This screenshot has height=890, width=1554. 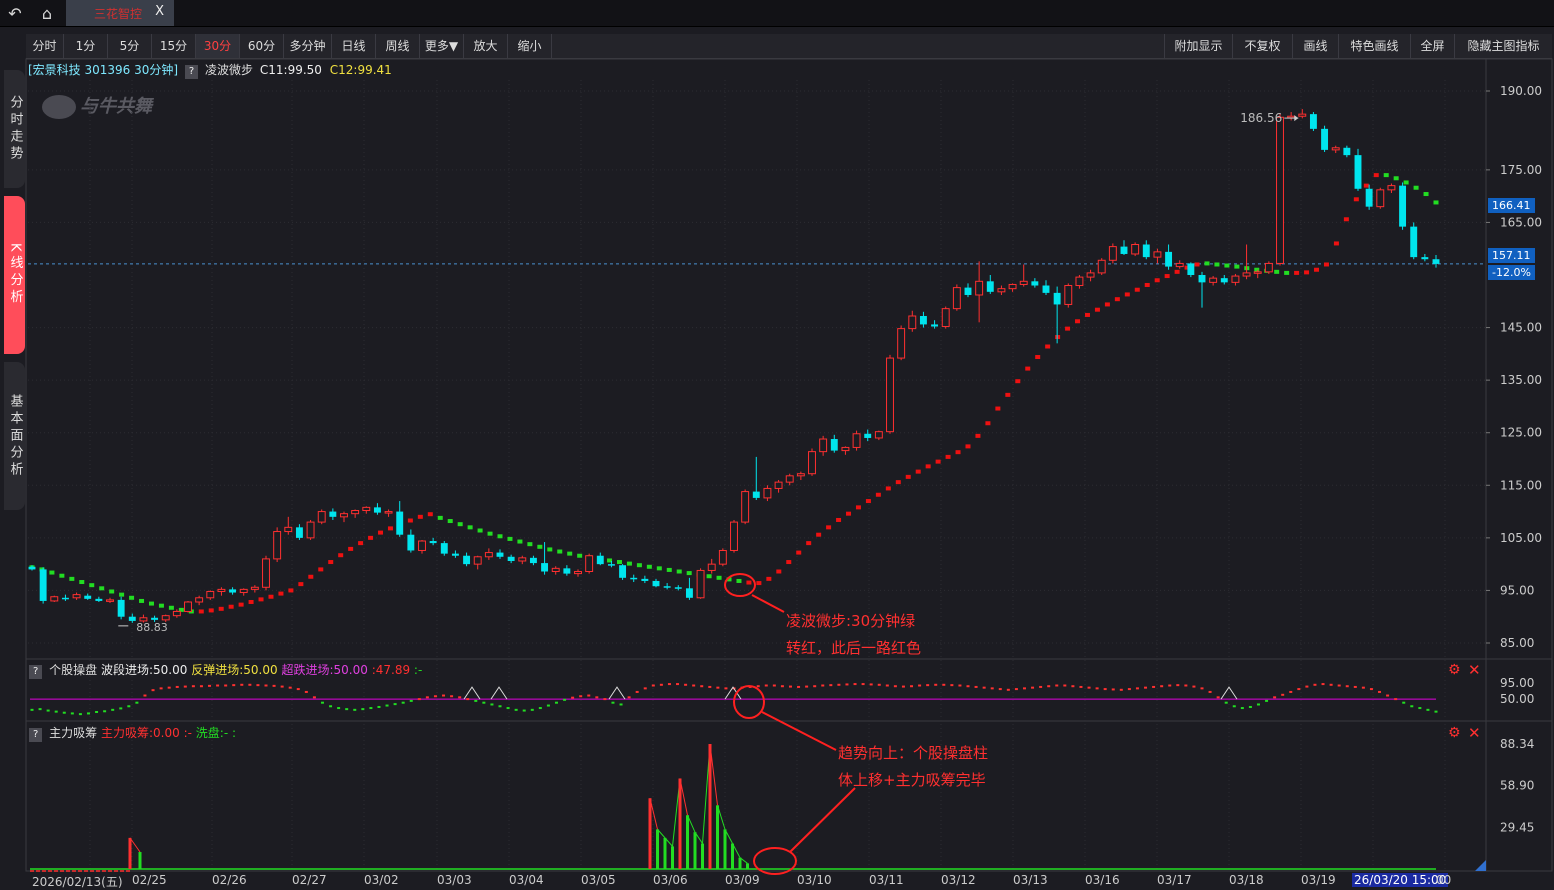 What do you see at coordinates (1454, 733) in the screenshot?
I see `xichou-gear-icon: ⚙` at bounding box center [1454, 733].